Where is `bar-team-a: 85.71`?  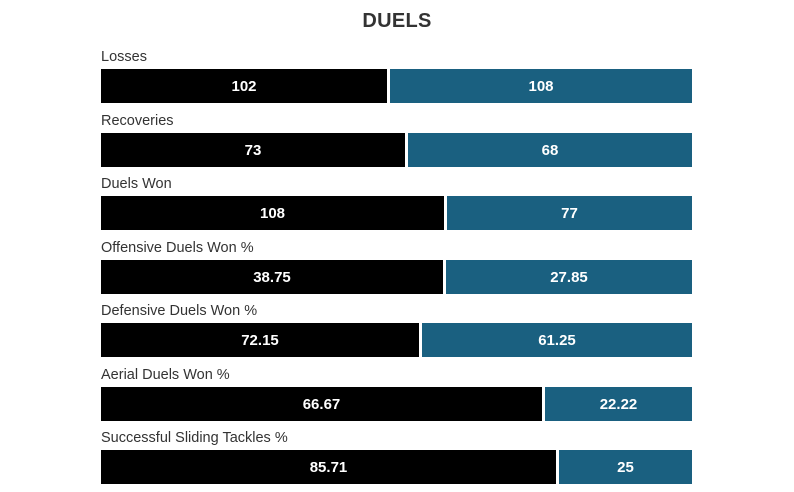 bar-team-a: 85.71 is located at coordinates (328, 467).